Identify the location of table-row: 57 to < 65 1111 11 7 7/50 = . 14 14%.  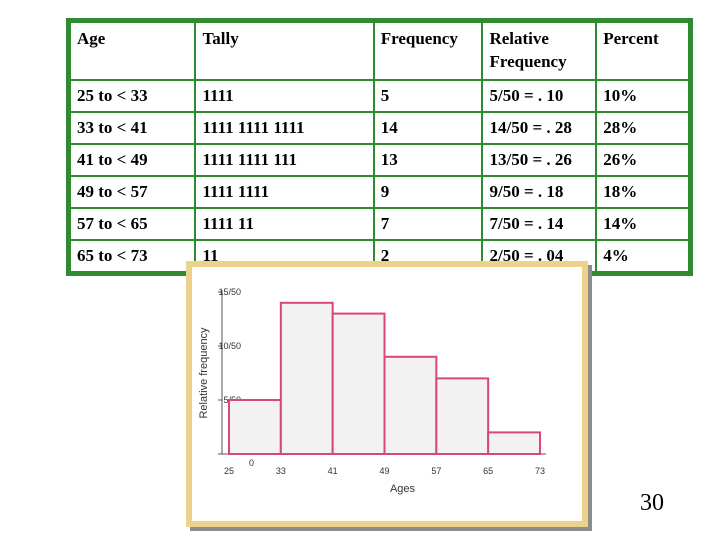
(379, 224).